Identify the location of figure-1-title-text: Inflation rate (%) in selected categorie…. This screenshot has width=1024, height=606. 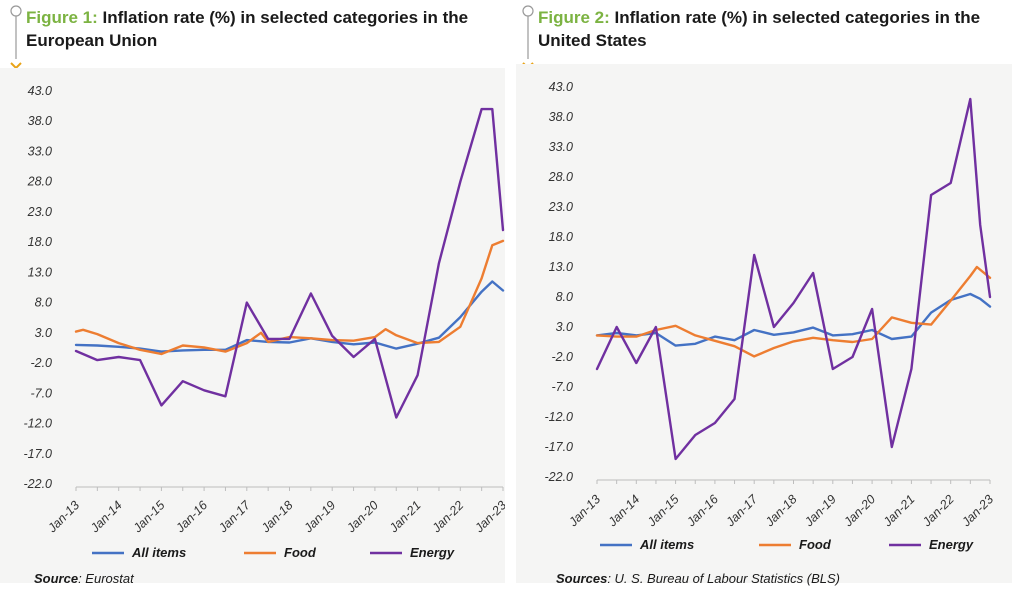
(247, 29).